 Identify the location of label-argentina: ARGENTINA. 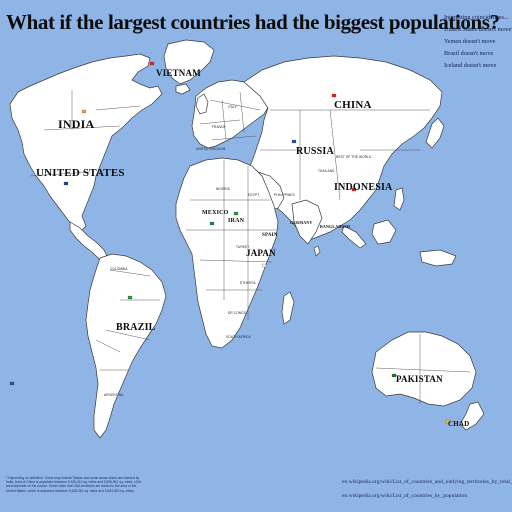
(114, 395).